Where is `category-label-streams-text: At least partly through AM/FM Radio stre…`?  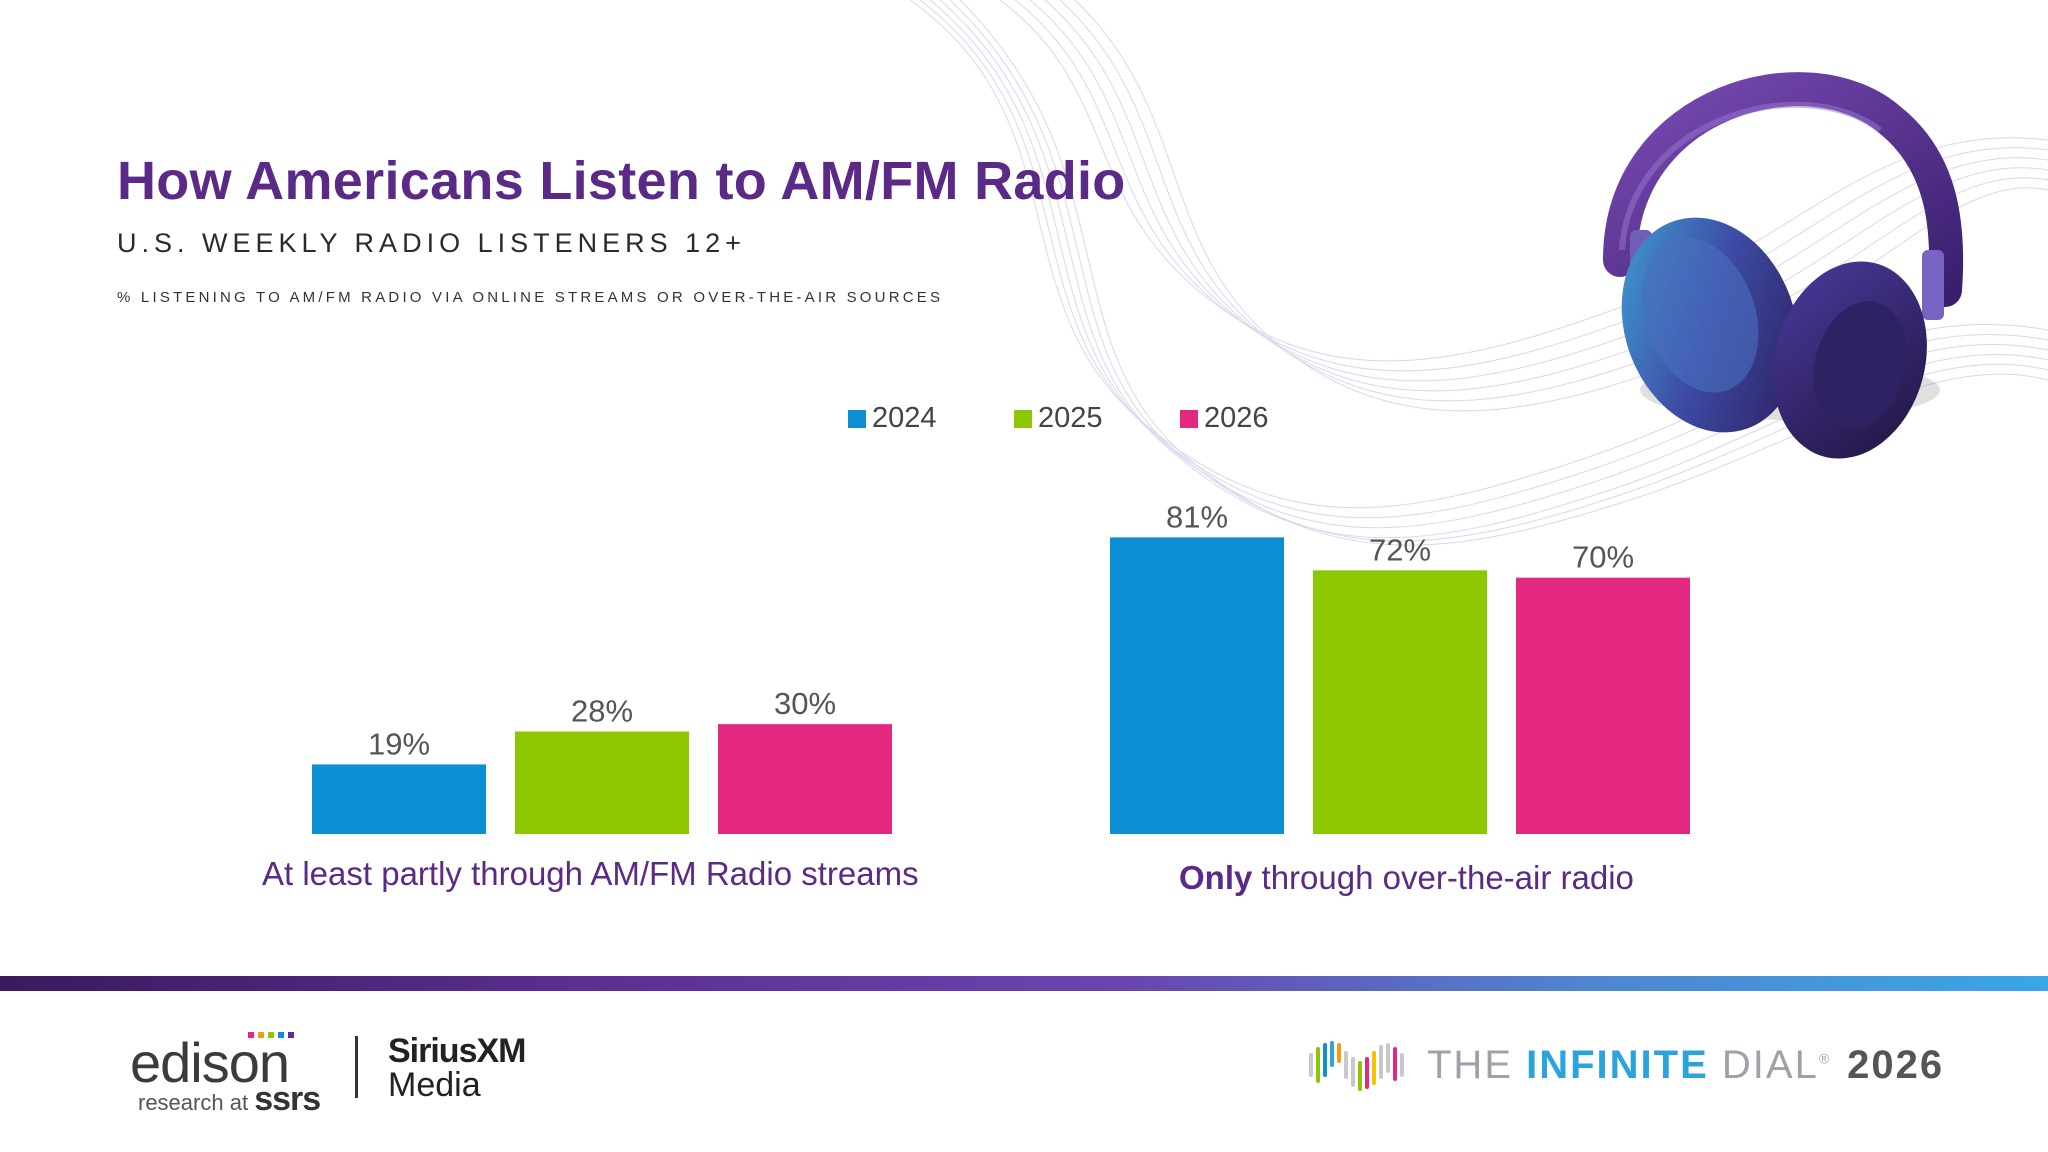 category-label-streams-text: At least partly through AM/FM Radio stre… is located at coordinates (590, 873).